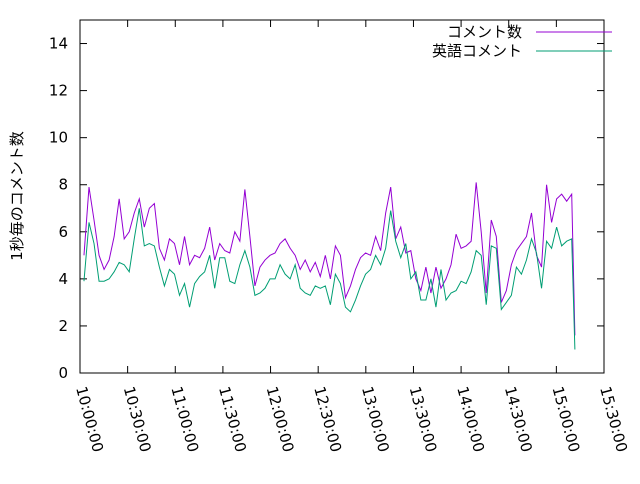 The height and width of the screenshot is (484, 640). Describe the element at coordinates (63, 373) in the screenshot. I see `y-tick-label: 0` at that location.